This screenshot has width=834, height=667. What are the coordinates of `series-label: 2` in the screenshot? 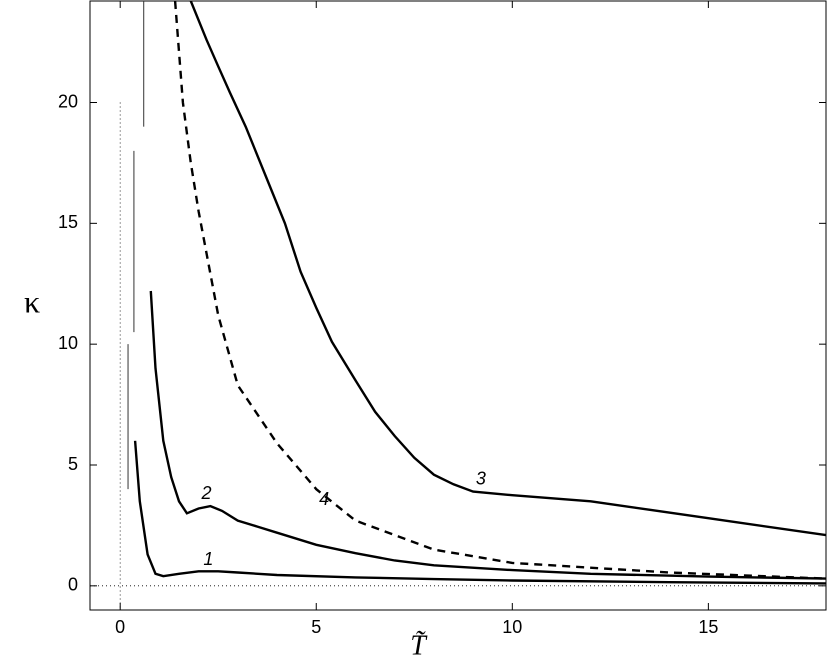 It's located at (205, 493).